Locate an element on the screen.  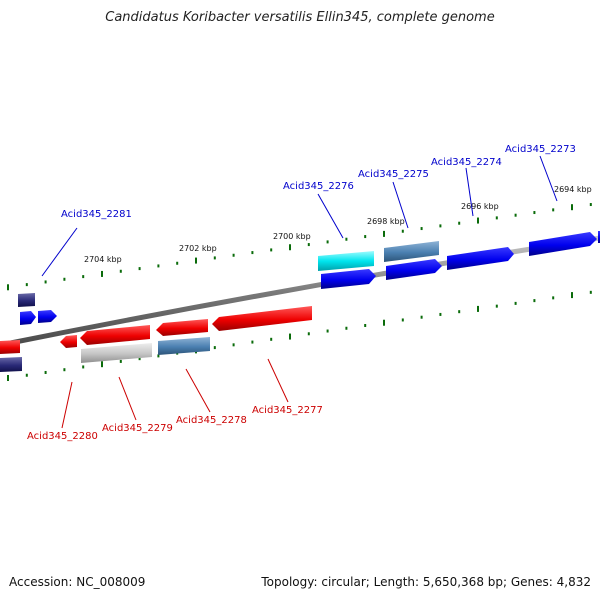
scale-label: 2696 kbp is located at coordinates (480, 206).